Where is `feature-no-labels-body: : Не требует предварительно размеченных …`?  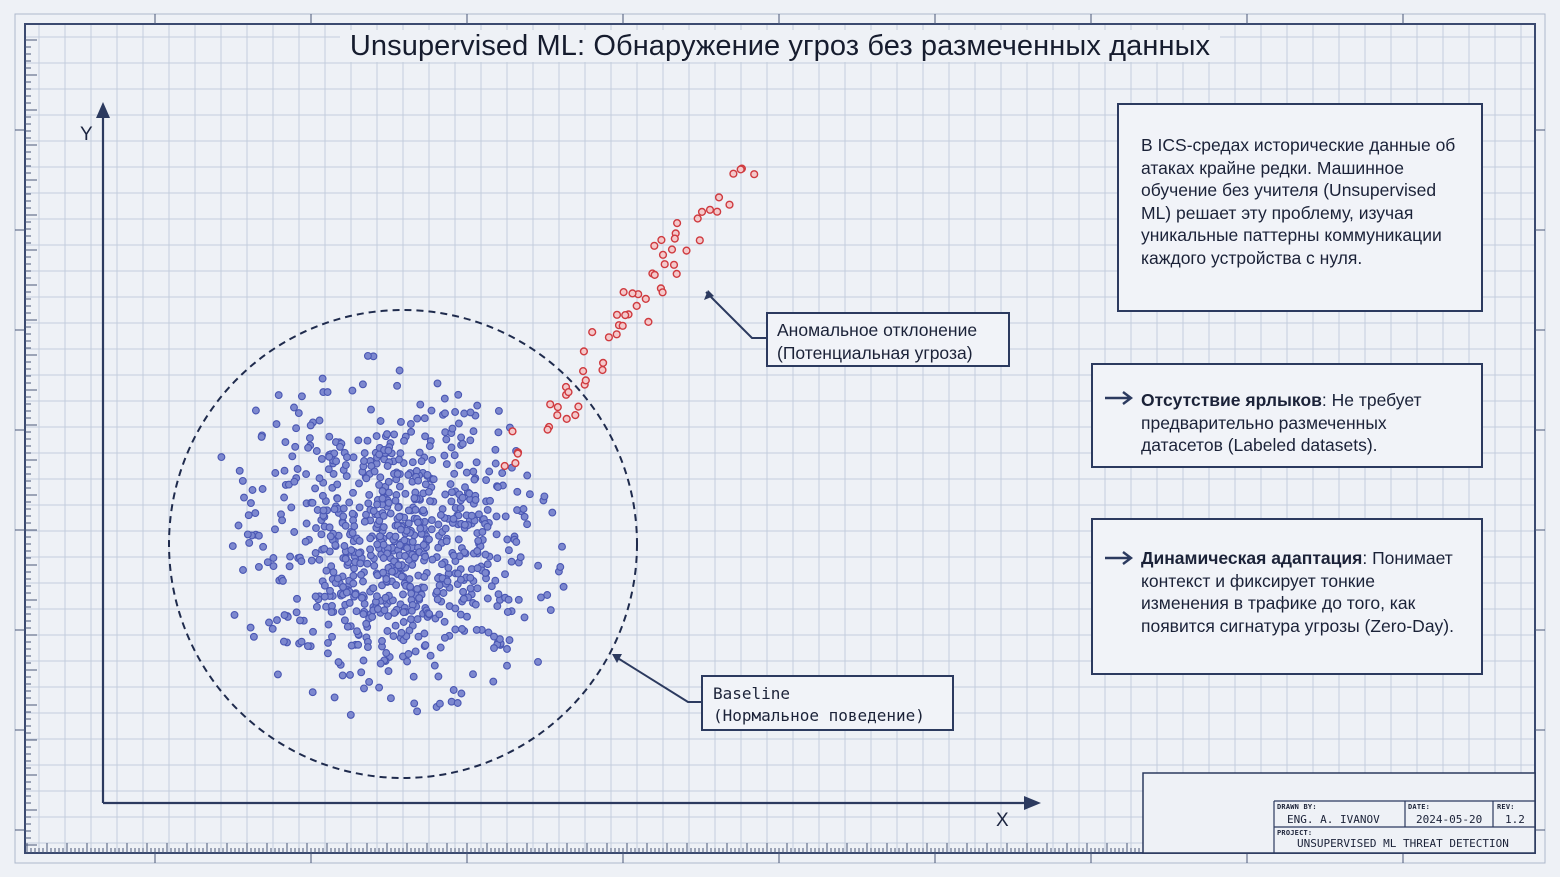
feature-no-labels-body: : Не требует предварительно размеченных … is located at coordinates (1281, 422).